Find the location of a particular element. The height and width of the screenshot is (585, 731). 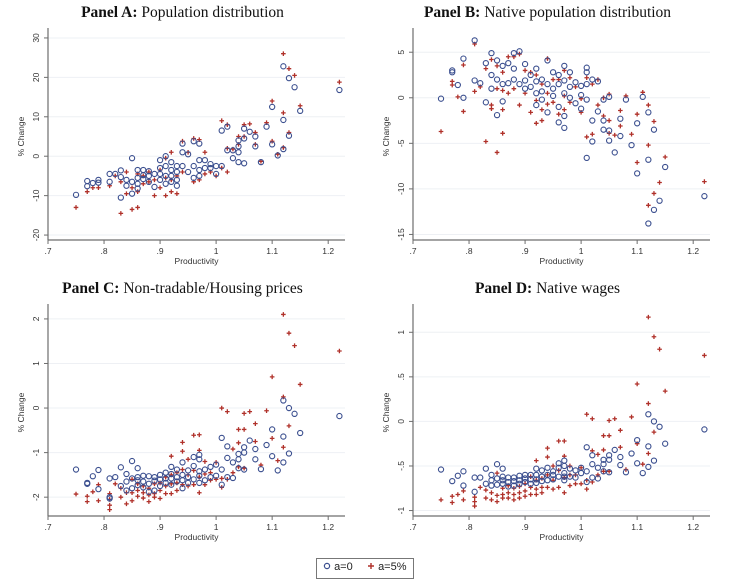

y-tick-label: -15 is located at coordinates (401, 234).